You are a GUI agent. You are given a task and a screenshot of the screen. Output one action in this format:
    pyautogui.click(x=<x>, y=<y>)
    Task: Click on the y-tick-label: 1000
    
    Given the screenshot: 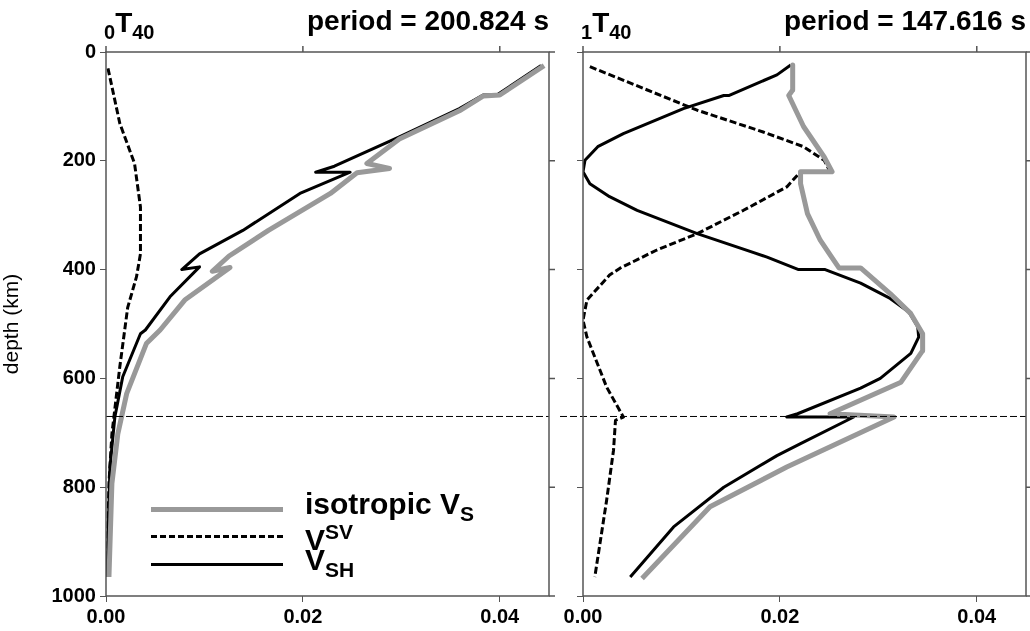 What is the action you would take?
    pyautogui.click(x=73, y=594)
    